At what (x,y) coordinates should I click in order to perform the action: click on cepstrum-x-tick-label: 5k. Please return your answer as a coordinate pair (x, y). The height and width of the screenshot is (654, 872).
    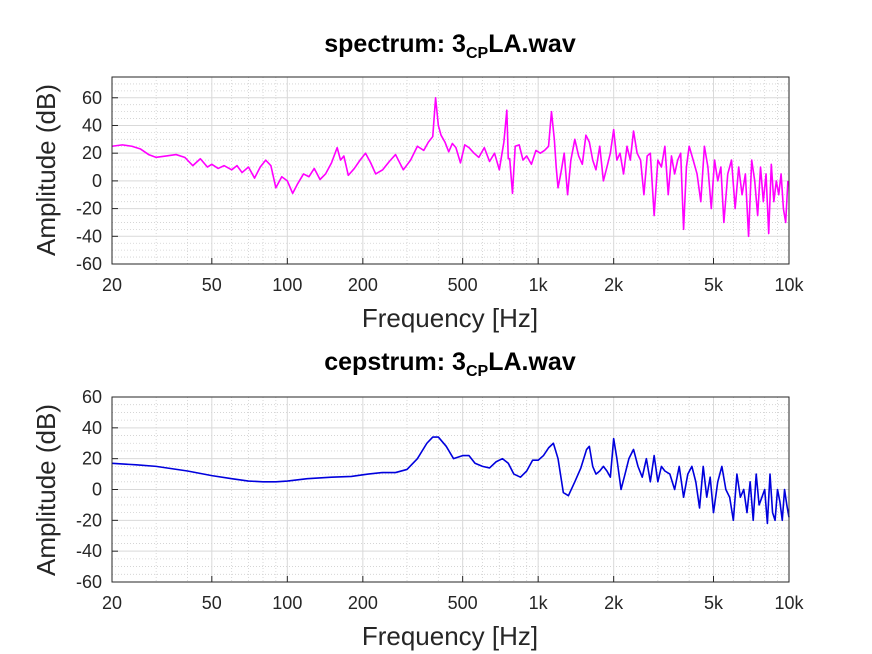
    Looking at the image, I should click on (714, 603).